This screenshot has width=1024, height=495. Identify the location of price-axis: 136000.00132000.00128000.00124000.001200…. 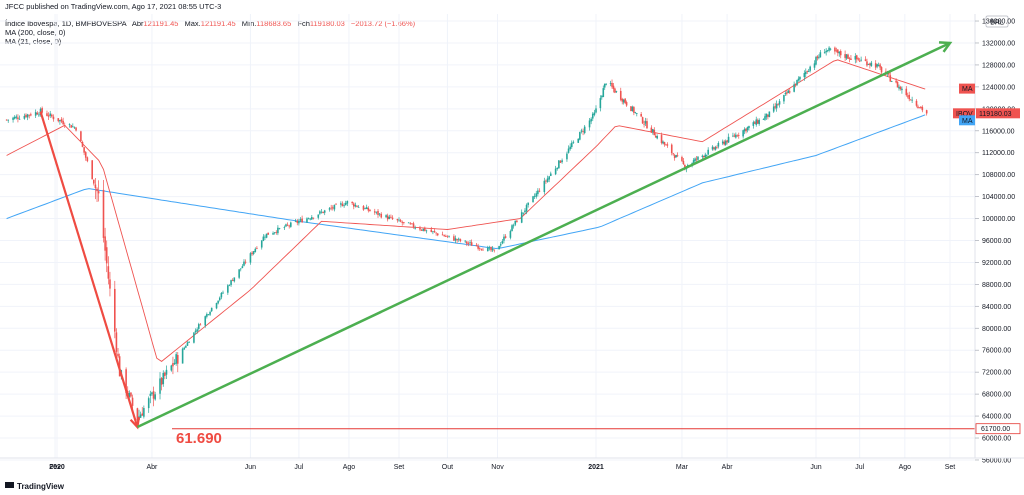
(995, 242).